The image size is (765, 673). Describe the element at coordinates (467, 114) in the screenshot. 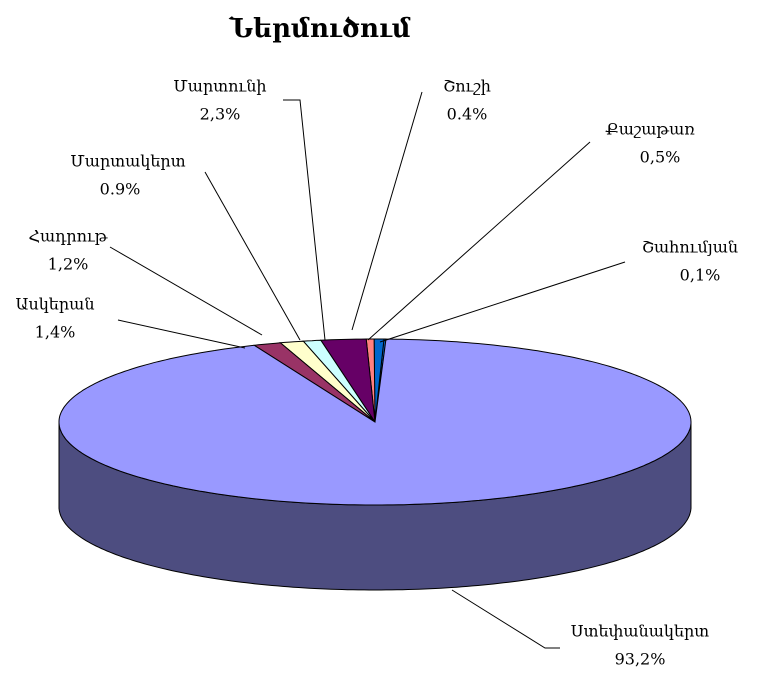

I see `slice-value-label: 0.4%` at that location.